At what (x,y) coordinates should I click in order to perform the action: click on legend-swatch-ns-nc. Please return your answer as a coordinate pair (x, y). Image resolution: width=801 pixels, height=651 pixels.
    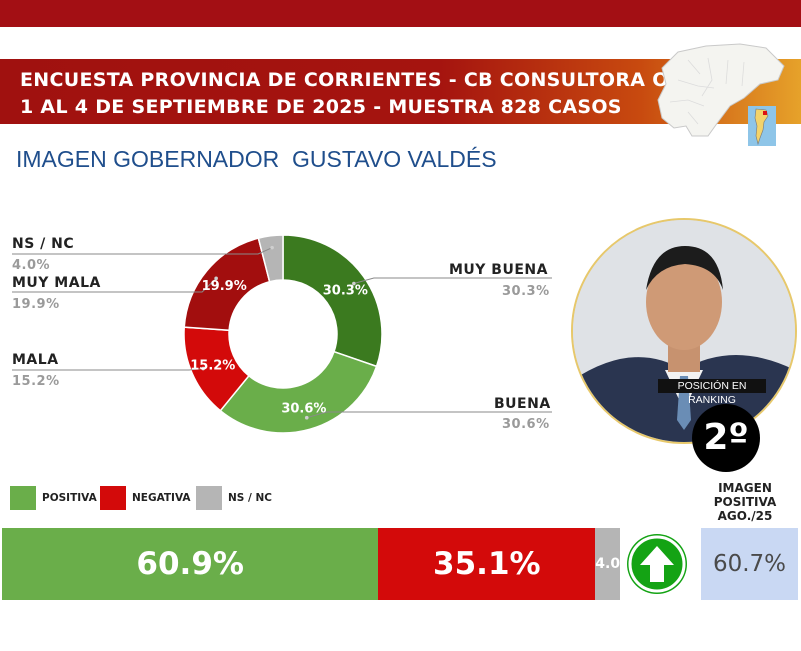
    Looking at the image, I should click on (209, 498).